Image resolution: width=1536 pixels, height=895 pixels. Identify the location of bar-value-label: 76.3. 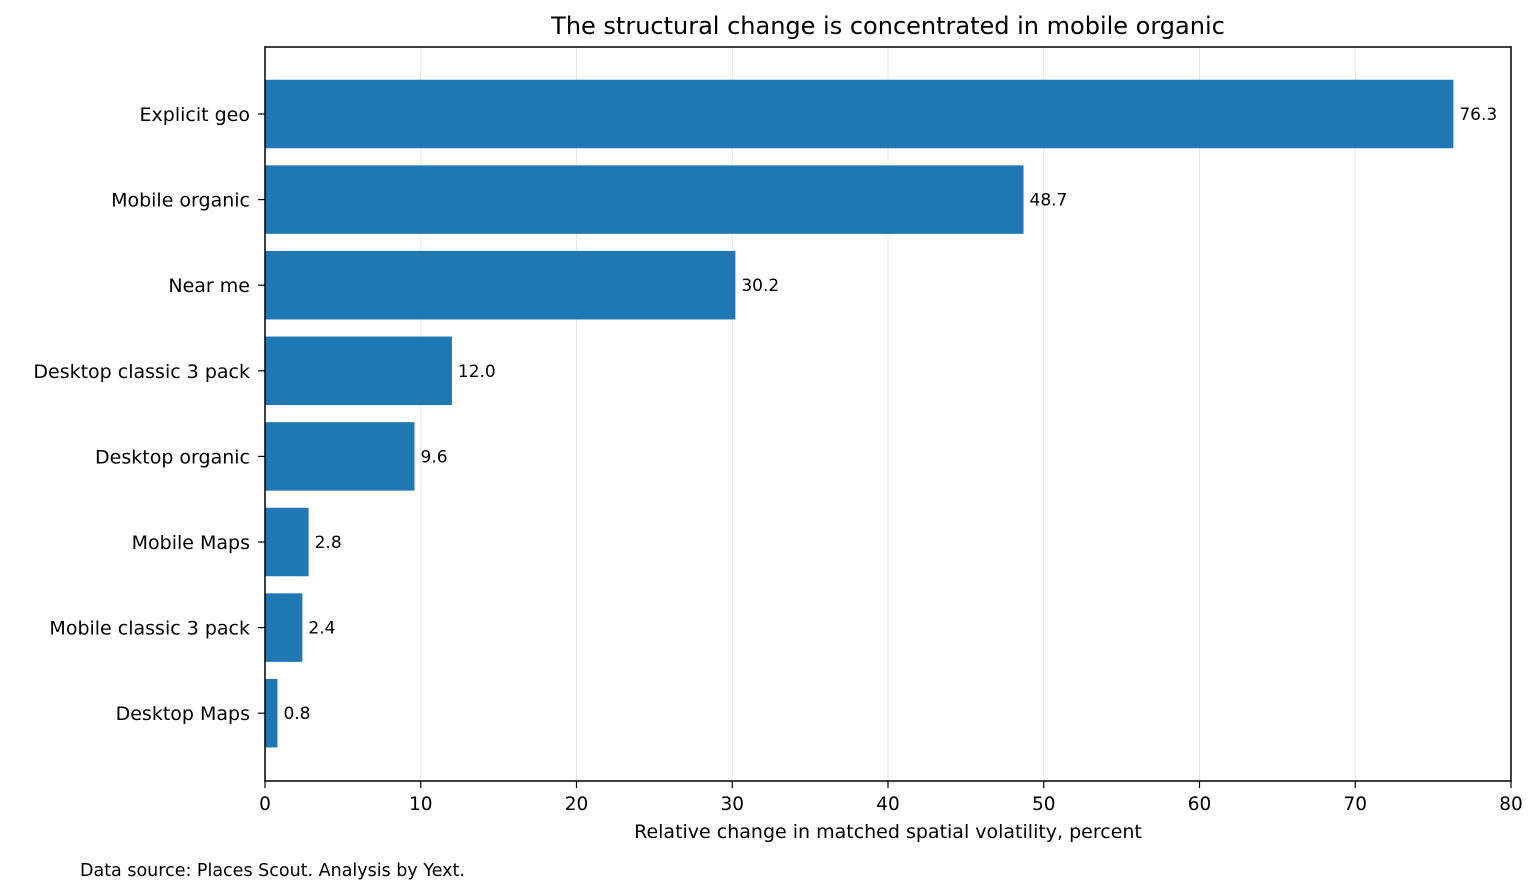
(1478, 115).